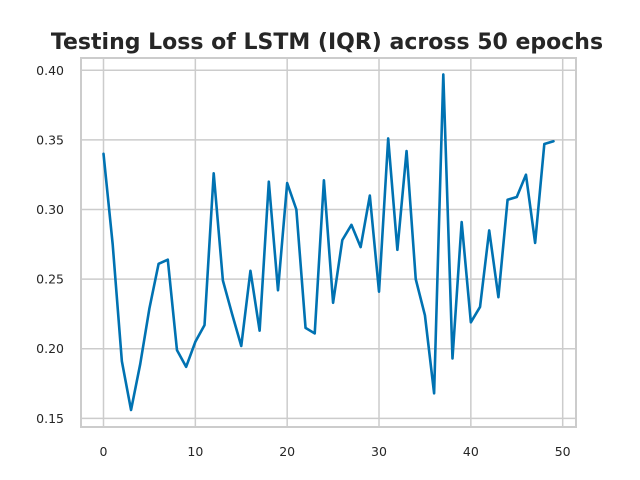 This screenshot has height=480, width=640. Describe the element at coordinates (287, 451) in the screenshot. I see `x-tick-label: 20` at that location.